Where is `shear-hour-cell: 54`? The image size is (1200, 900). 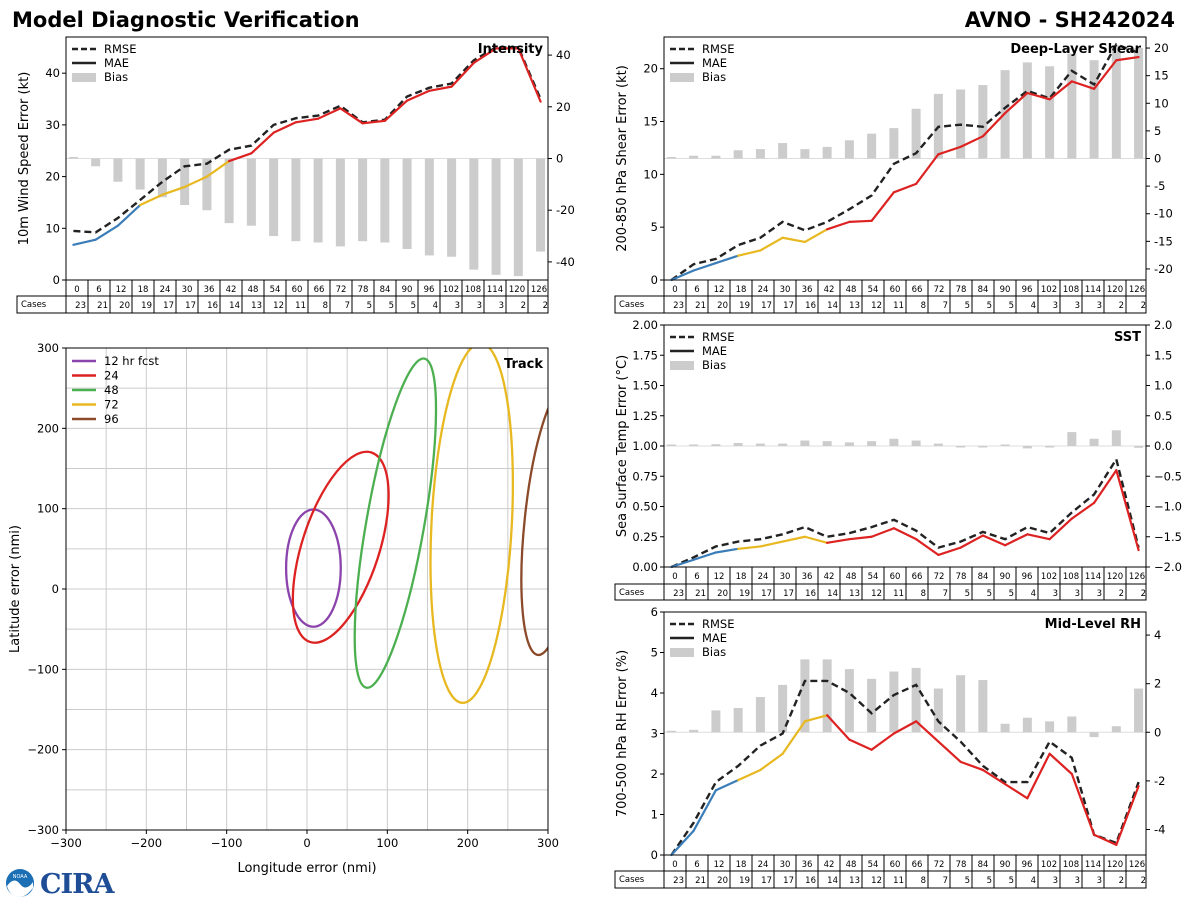
shear-hour-cell: 54 is located at coordinates (873, 290).